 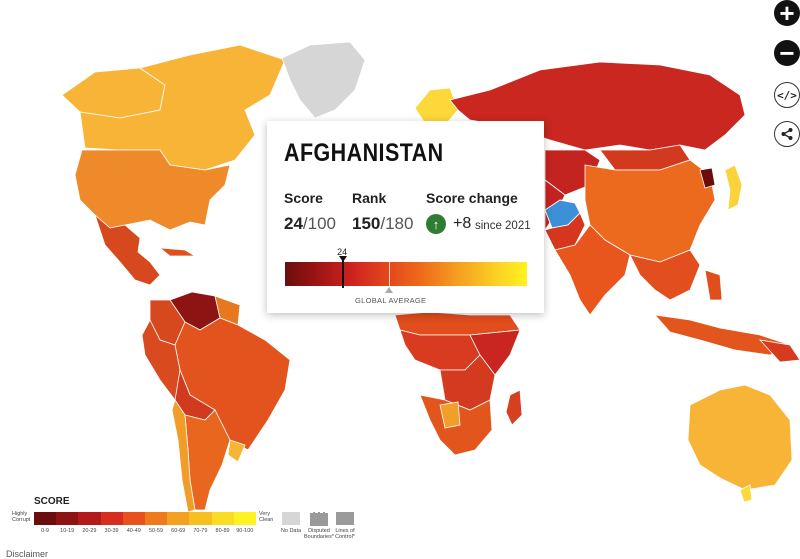 What do you see at coordinates (345, 534) in the screenshot?
I see `lines-of-control-label: Lines of Control*` at bounding box center [345, 534].